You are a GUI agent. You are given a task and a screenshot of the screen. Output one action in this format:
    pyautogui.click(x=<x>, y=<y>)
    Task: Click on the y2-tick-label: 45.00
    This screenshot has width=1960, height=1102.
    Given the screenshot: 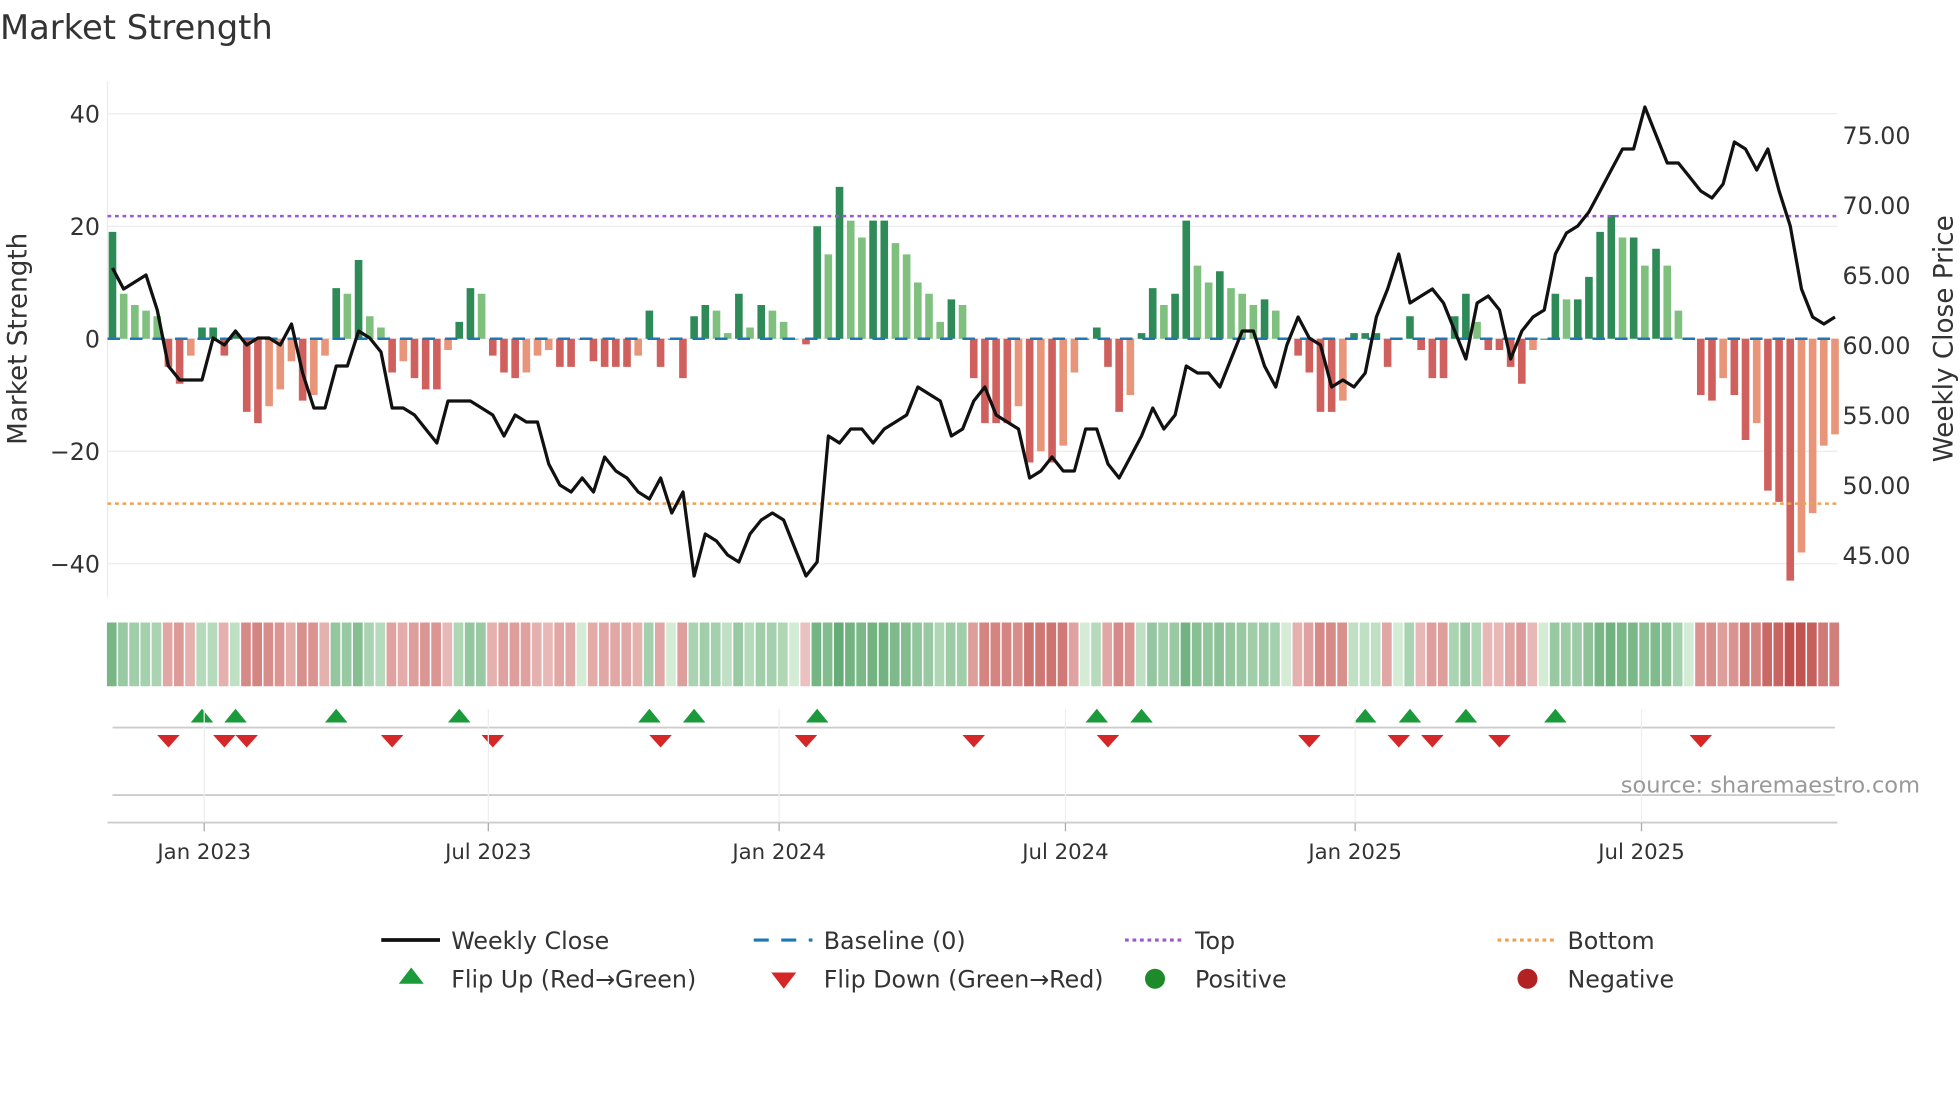 What is the action you would take?
    pyautogui.click(x=1877, y=556)
    